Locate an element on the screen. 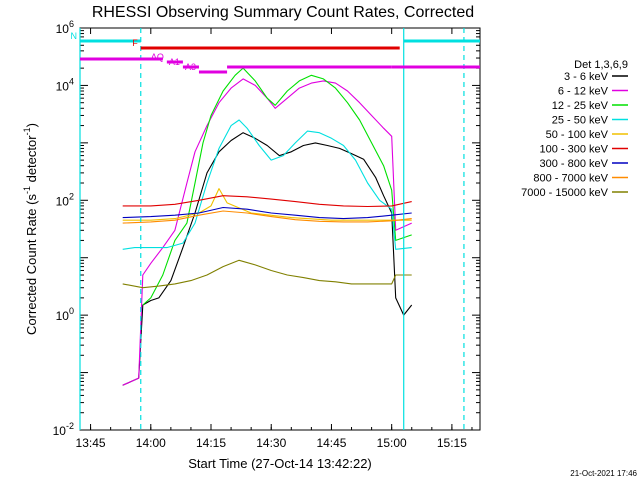  legend-entry-label-5: 100 - 300 keV is located at coordinates (574, 150).